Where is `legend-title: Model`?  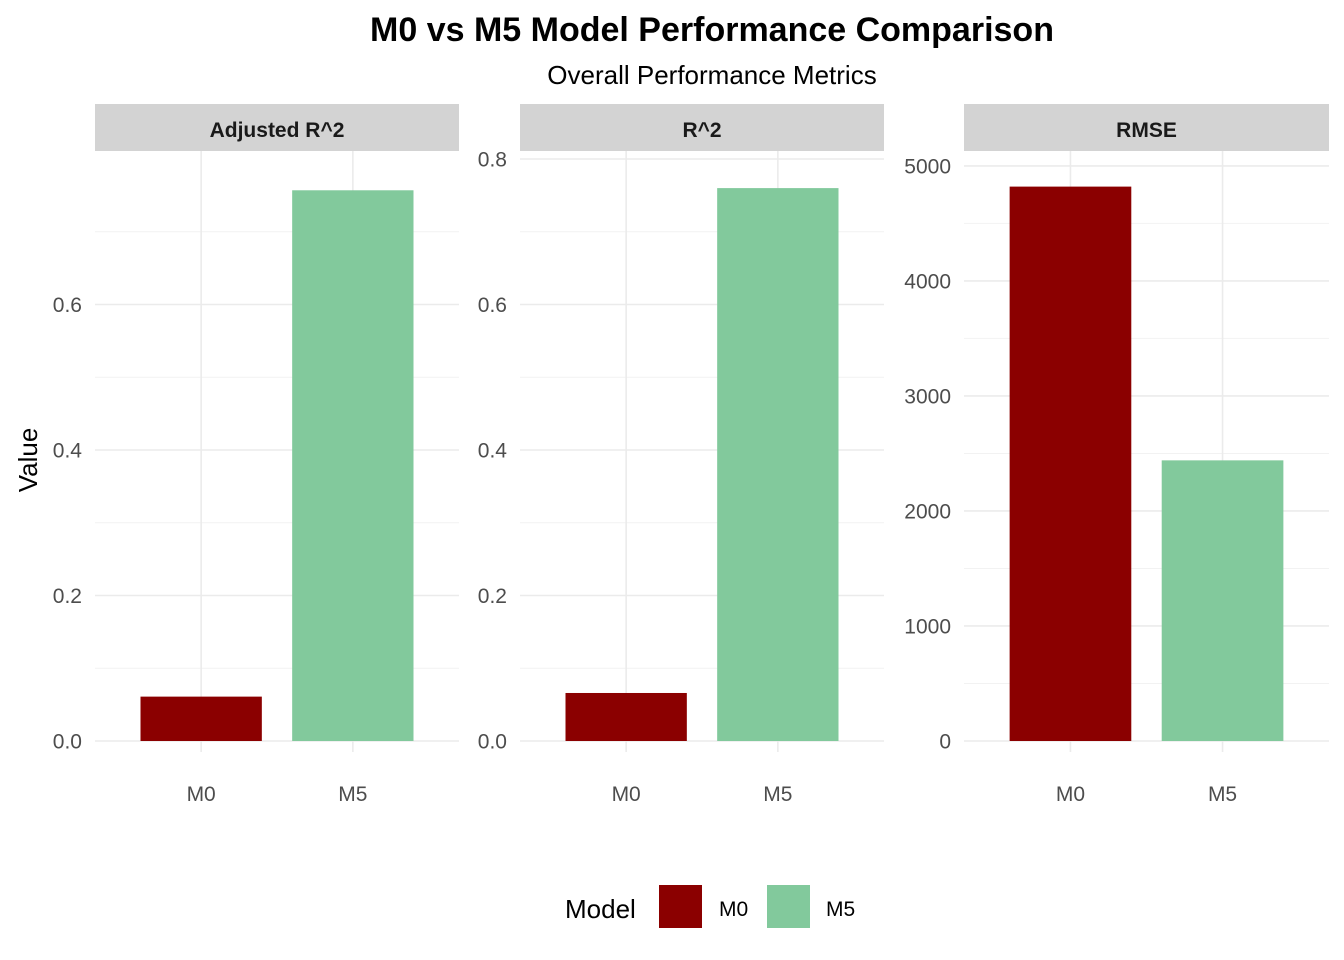 legend-title: Model is located at coordinates (600, 909).